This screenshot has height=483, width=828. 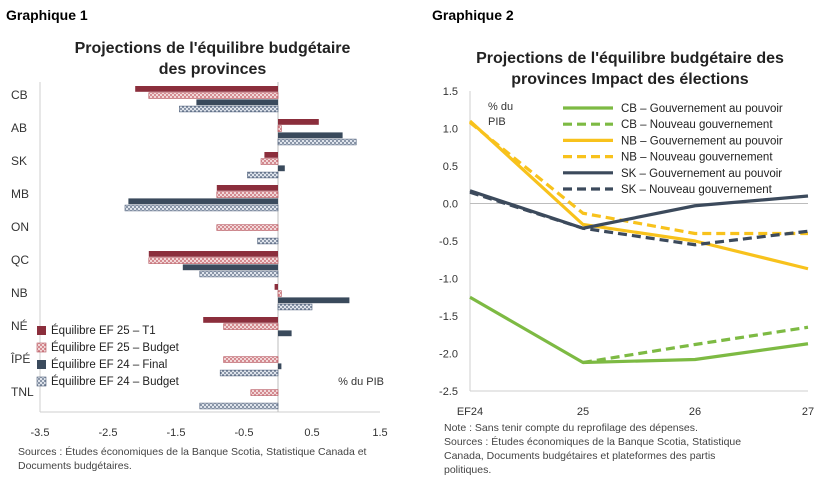 What do you see at coordinates (108, 433) in the screenshot?
I see `chart1-x-tick-2-5: -2.5` at bounding box center [108, 433].